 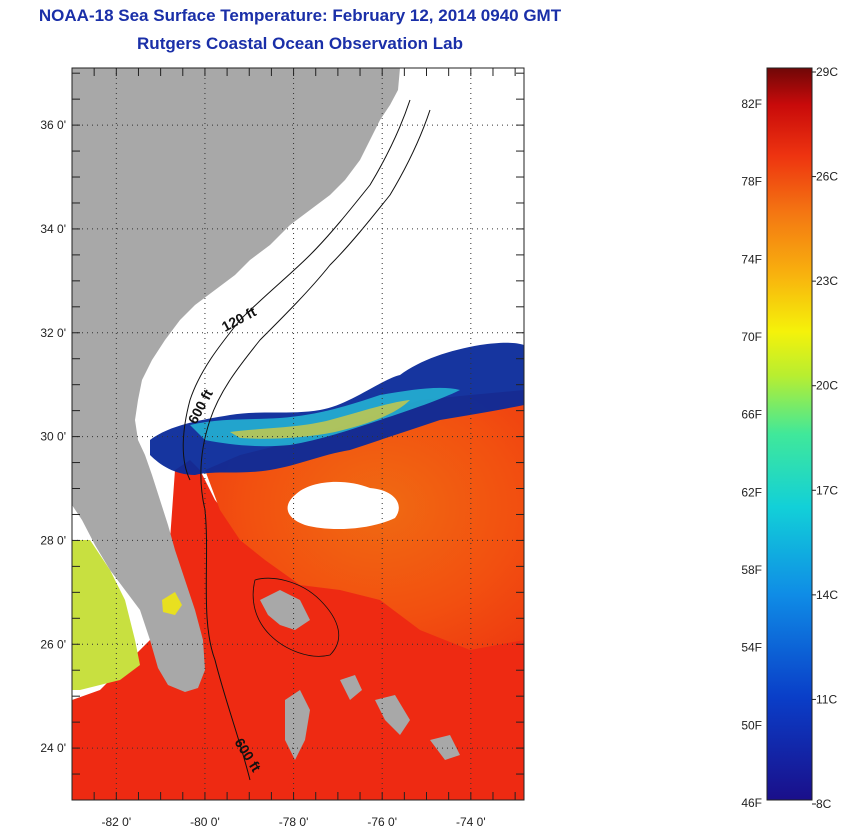 What do you see at coordinates (751, 803) in the screenshot?
I see `colorbar-f-label: 46F` at bounding box center [751, 803].